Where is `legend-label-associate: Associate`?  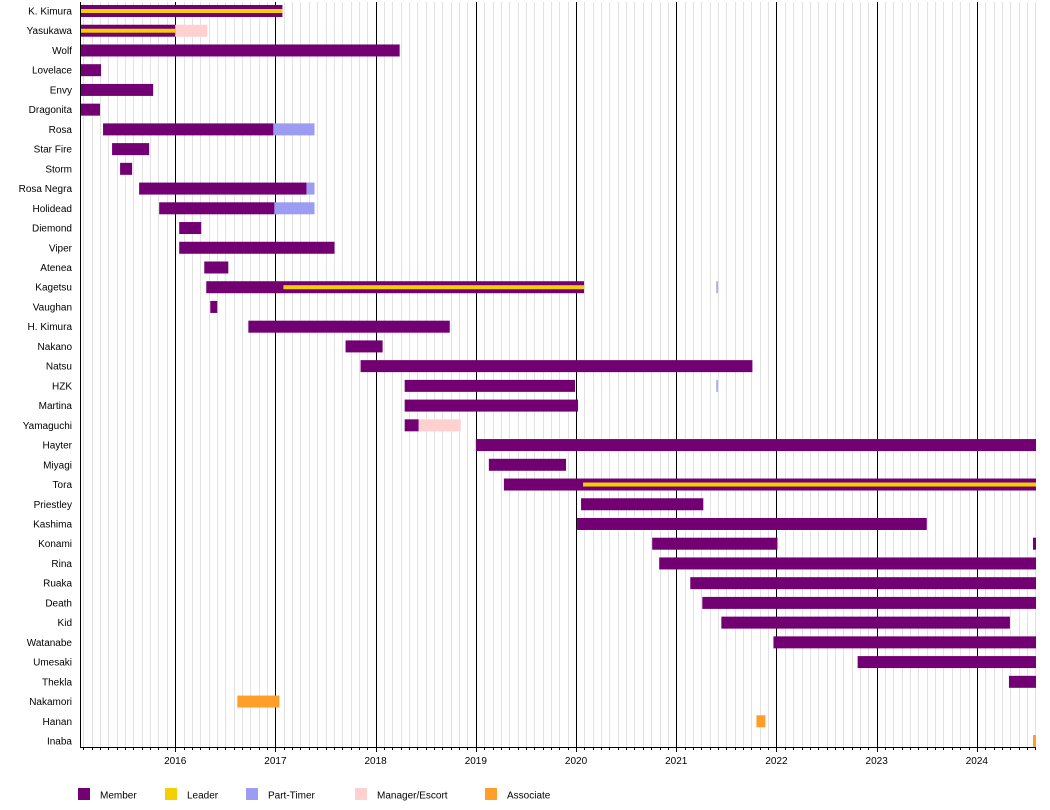
legend-label-associate: Associate is located at coordinates (529, 796).